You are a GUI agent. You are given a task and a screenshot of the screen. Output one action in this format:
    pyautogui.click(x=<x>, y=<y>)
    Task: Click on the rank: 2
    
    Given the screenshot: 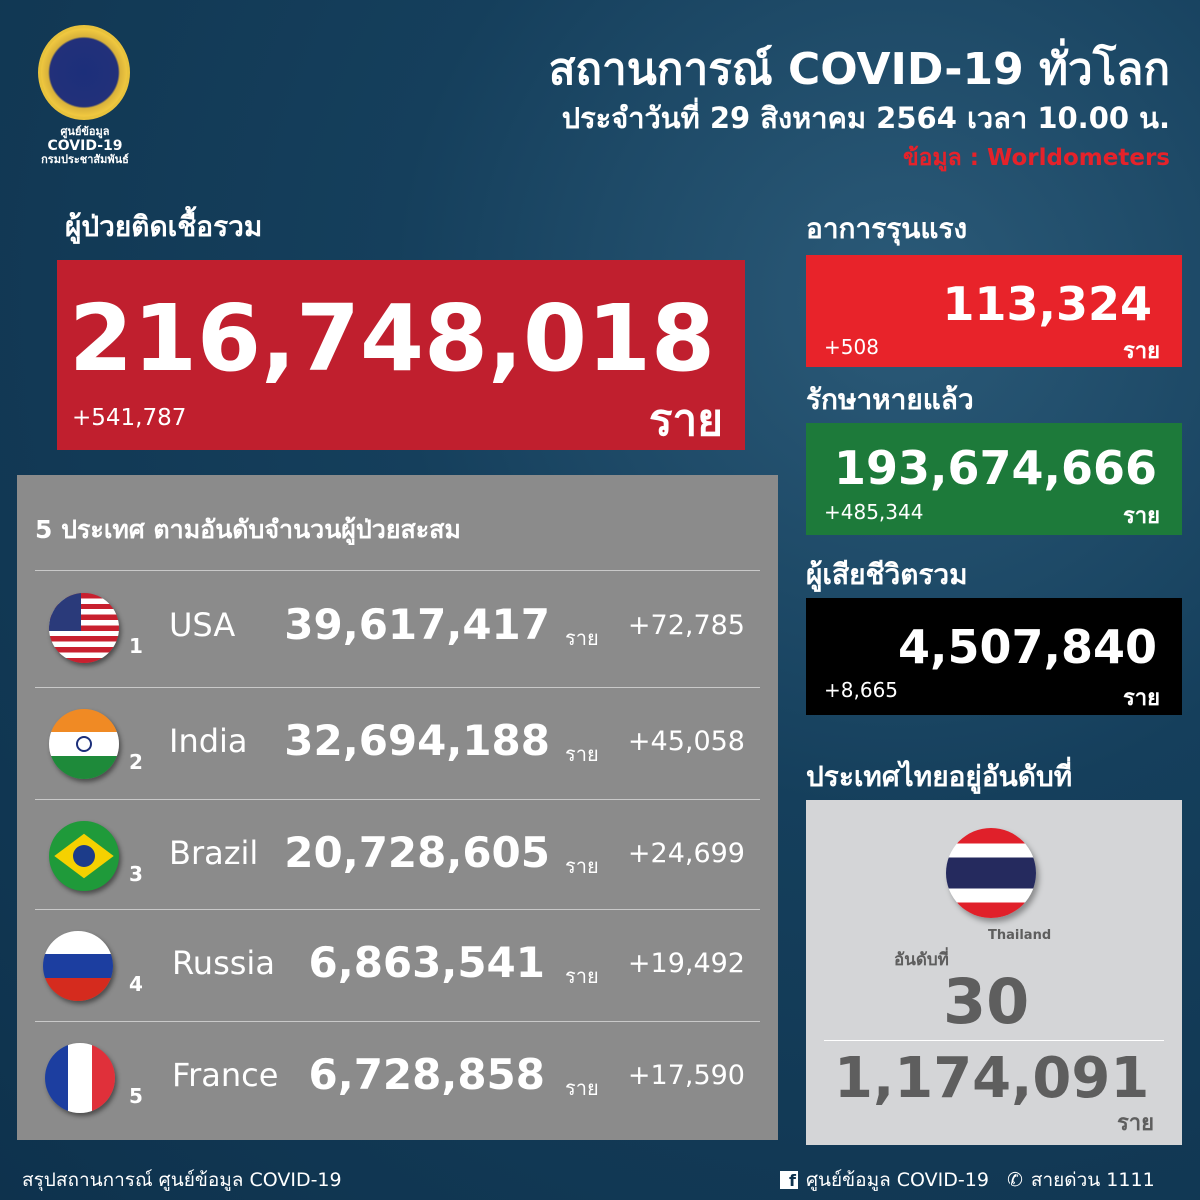 What is the action you would take?
    pyautogui.click(x=136, y=762)
    